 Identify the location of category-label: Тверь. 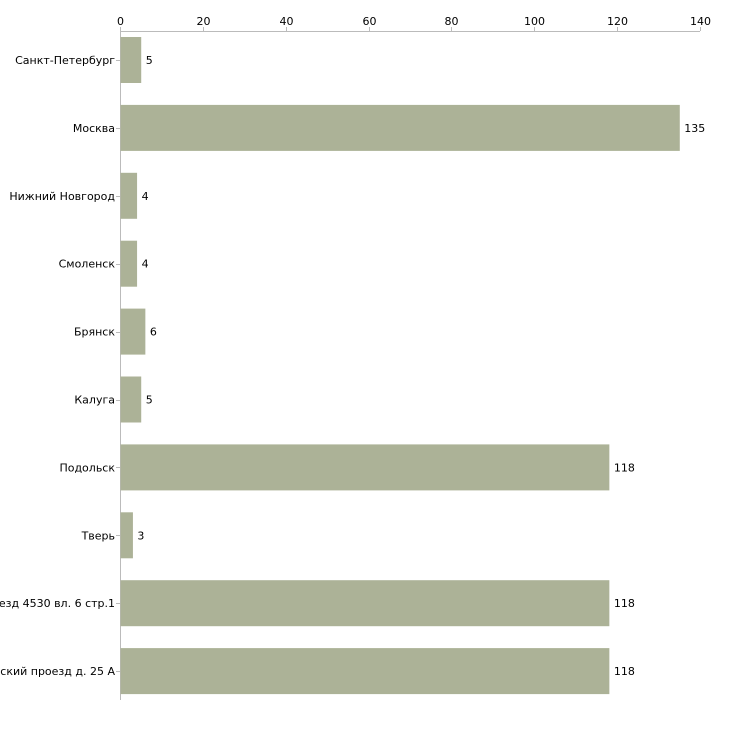
(98, 535).